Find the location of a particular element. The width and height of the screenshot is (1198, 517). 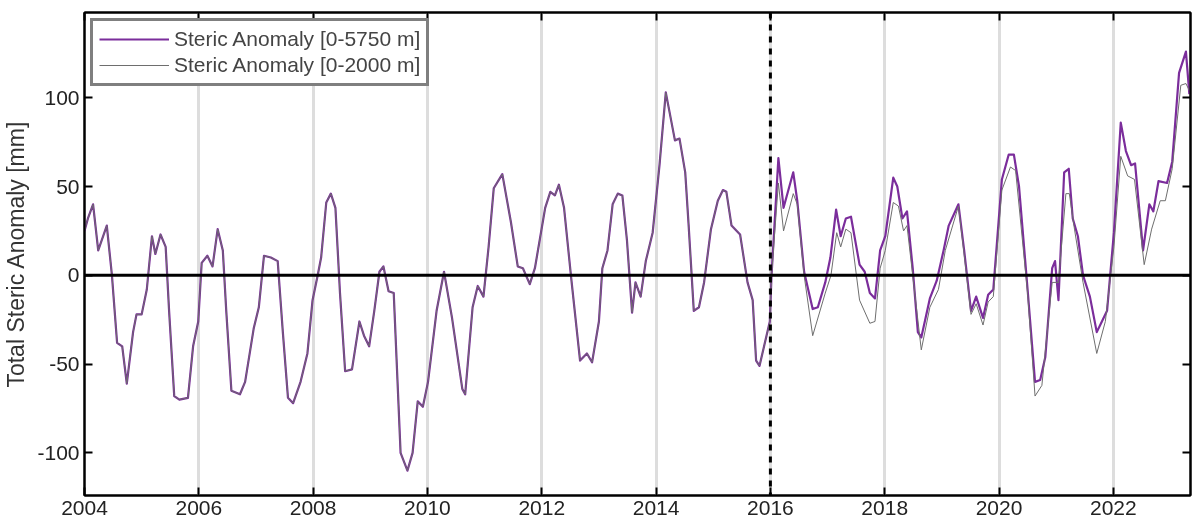

y-tick-label: -50 is located at coordinates (64, 364).